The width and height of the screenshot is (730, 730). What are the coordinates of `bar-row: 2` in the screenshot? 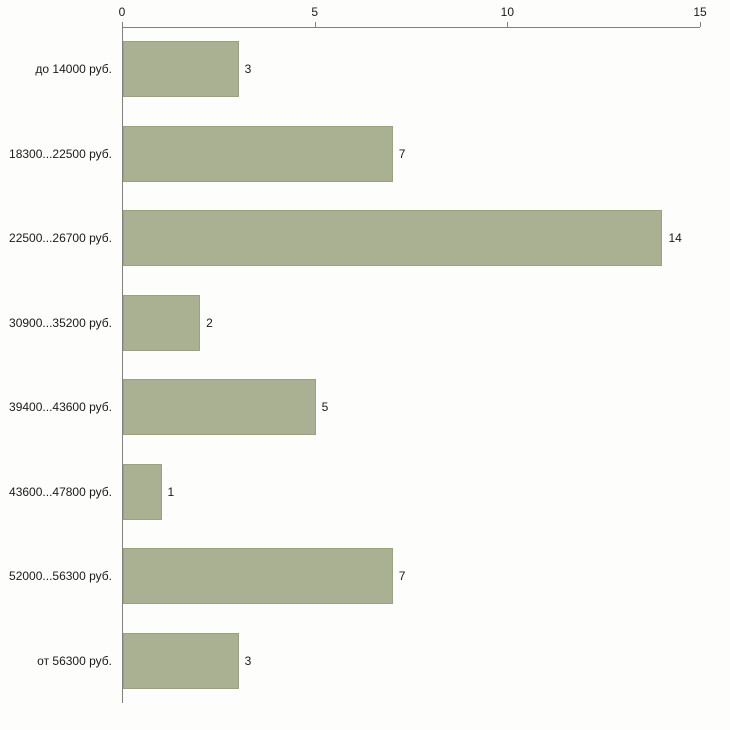 It's located at (411, 323).